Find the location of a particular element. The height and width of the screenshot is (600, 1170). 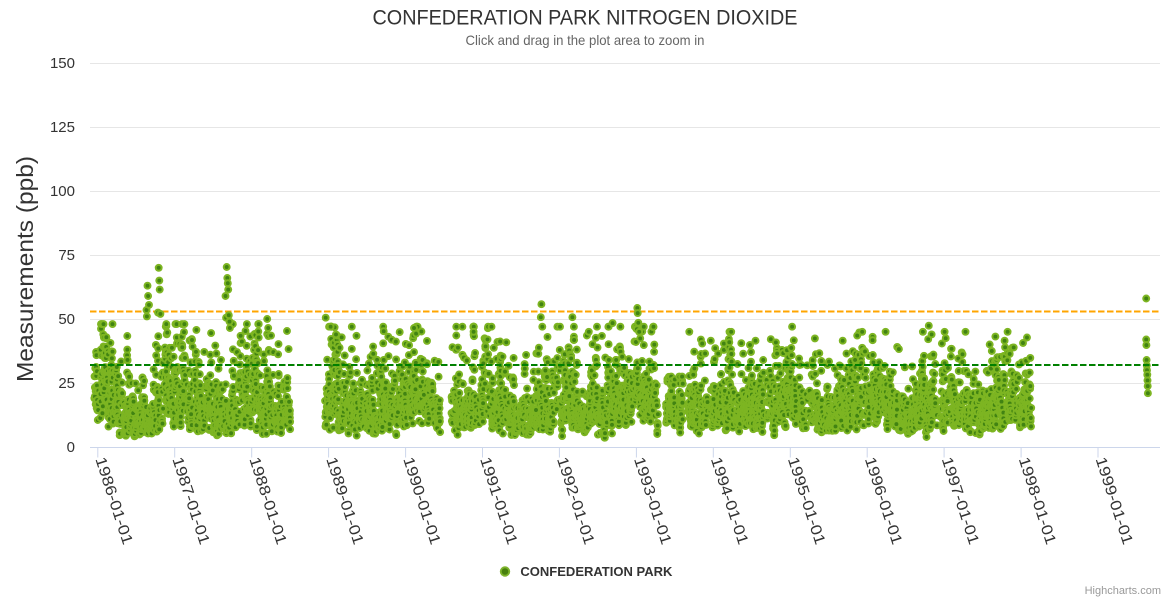

svg-text: 25 is located at coordinates (66, 383).